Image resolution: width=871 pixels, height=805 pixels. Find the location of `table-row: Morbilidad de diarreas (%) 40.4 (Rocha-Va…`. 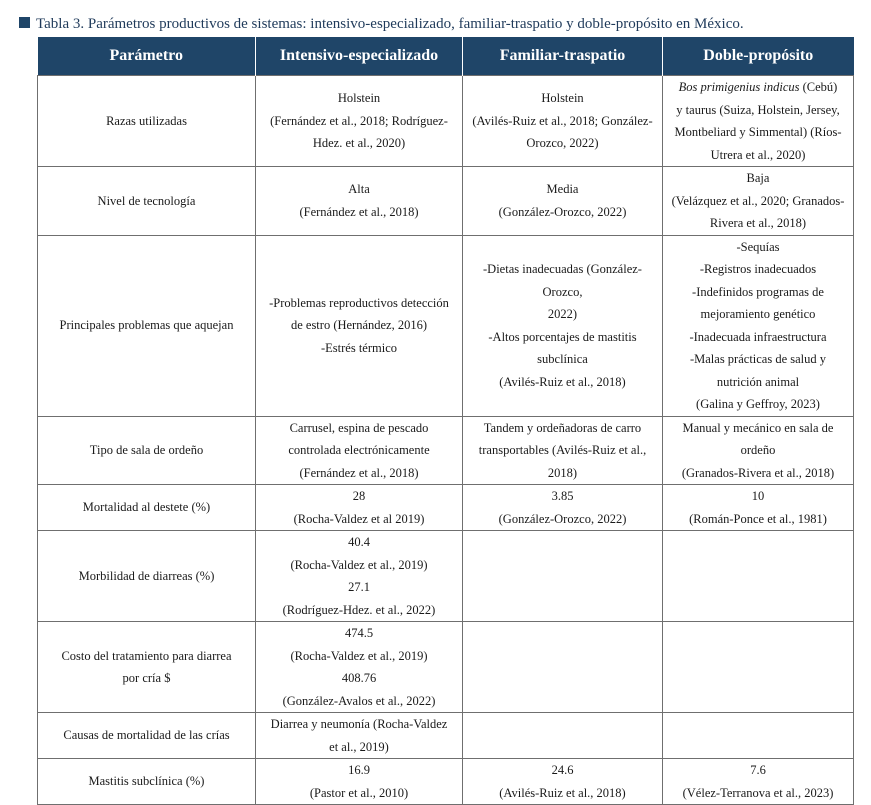

table-row: Morbilidad de diarreas (%) 40.4 (Rocha-Va… is located at coordinates (445, 576).